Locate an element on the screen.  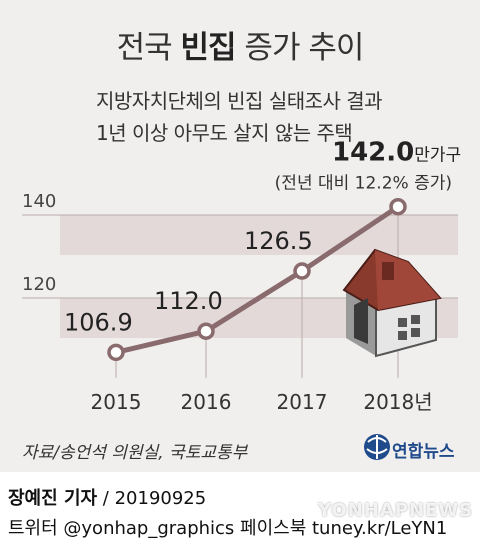
reporter-credit: 장예진 기자 / 20190925 is located at coordinates (107, 497).